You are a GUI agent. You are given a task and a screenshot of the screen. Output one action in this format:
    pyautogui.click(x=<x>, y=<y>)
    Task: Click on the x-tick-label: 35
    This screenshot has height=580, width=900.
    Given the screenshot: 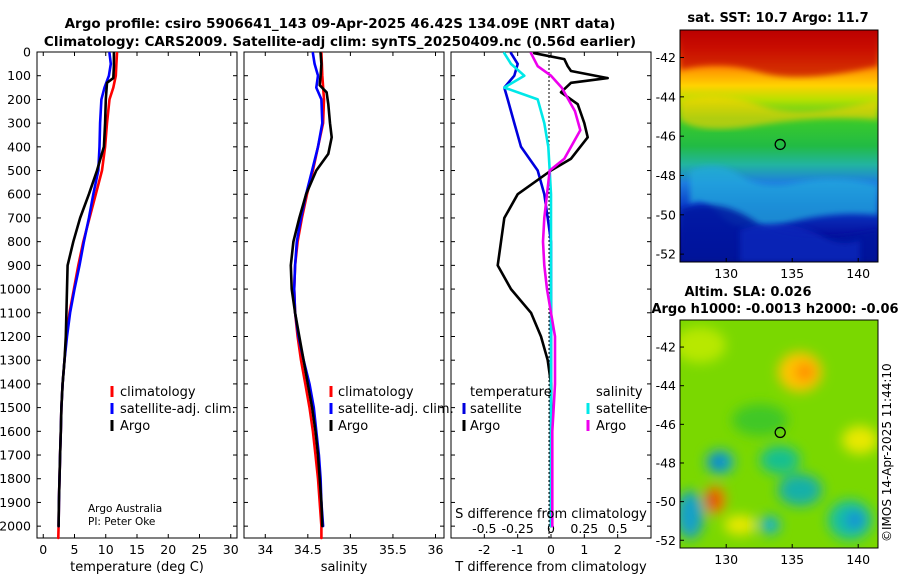 What is the action you would take?
    pyautogui.click(x=350, y=549)
    